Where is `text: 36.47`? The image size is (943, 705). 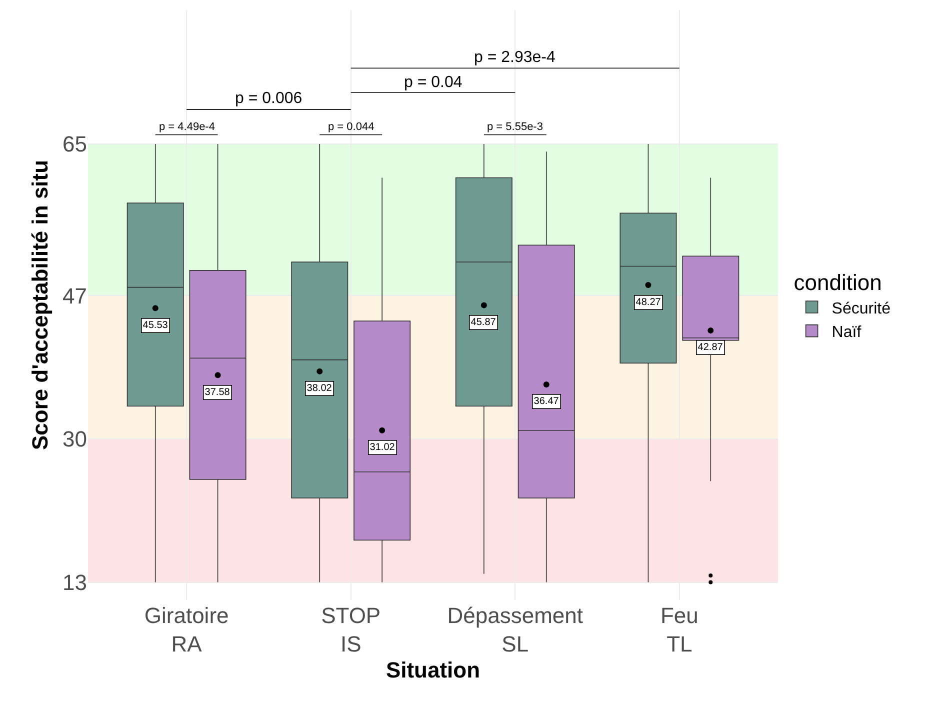
text: 36.47 is located at coordinates (546, 401).